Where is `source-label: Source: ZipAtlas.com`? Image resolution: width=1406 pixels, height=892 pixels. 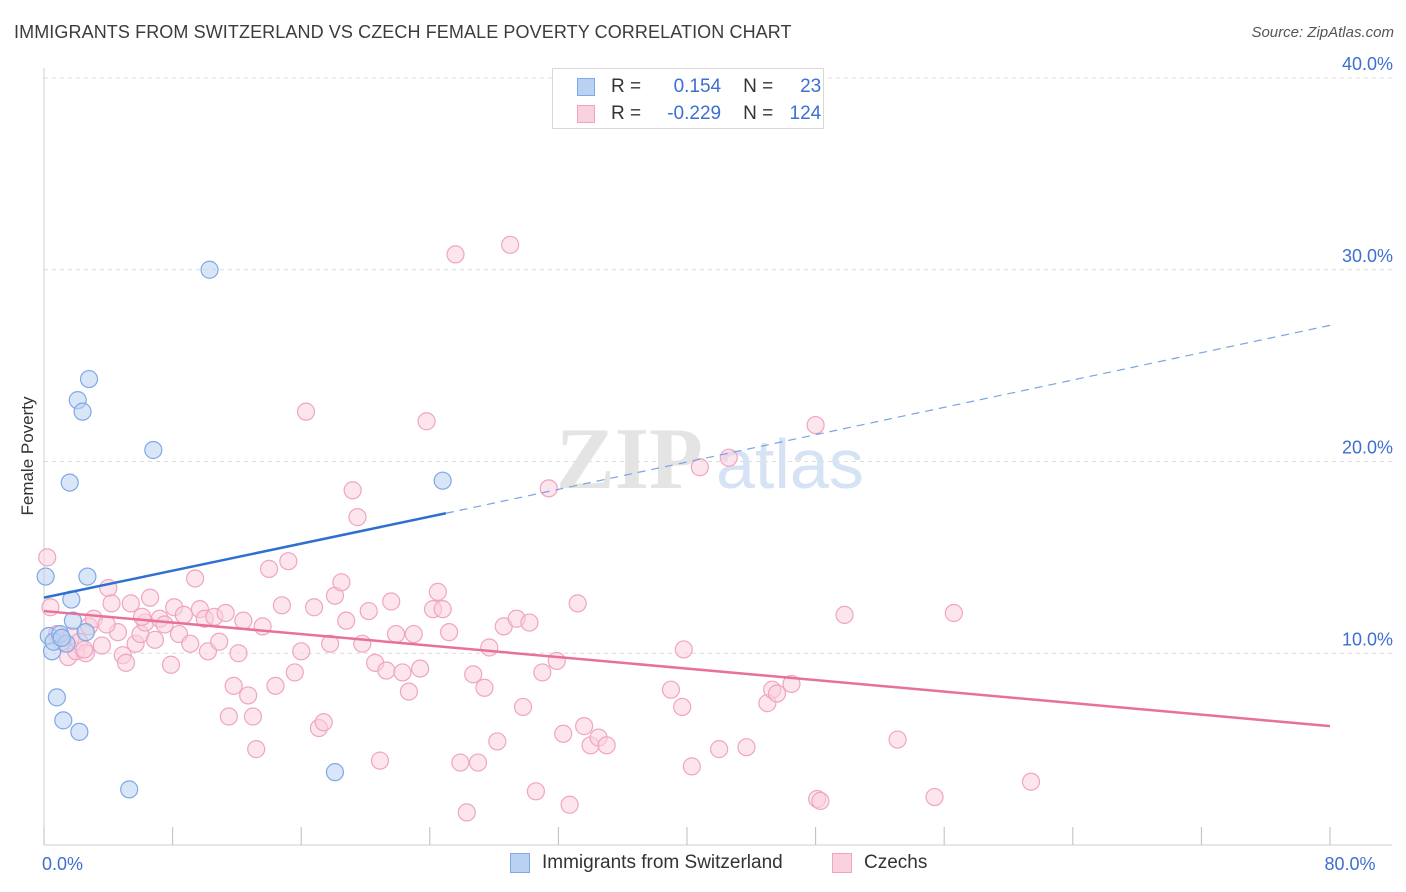 source-label: Source: ZipAtlas.com is located at coordinates (1322, 32).